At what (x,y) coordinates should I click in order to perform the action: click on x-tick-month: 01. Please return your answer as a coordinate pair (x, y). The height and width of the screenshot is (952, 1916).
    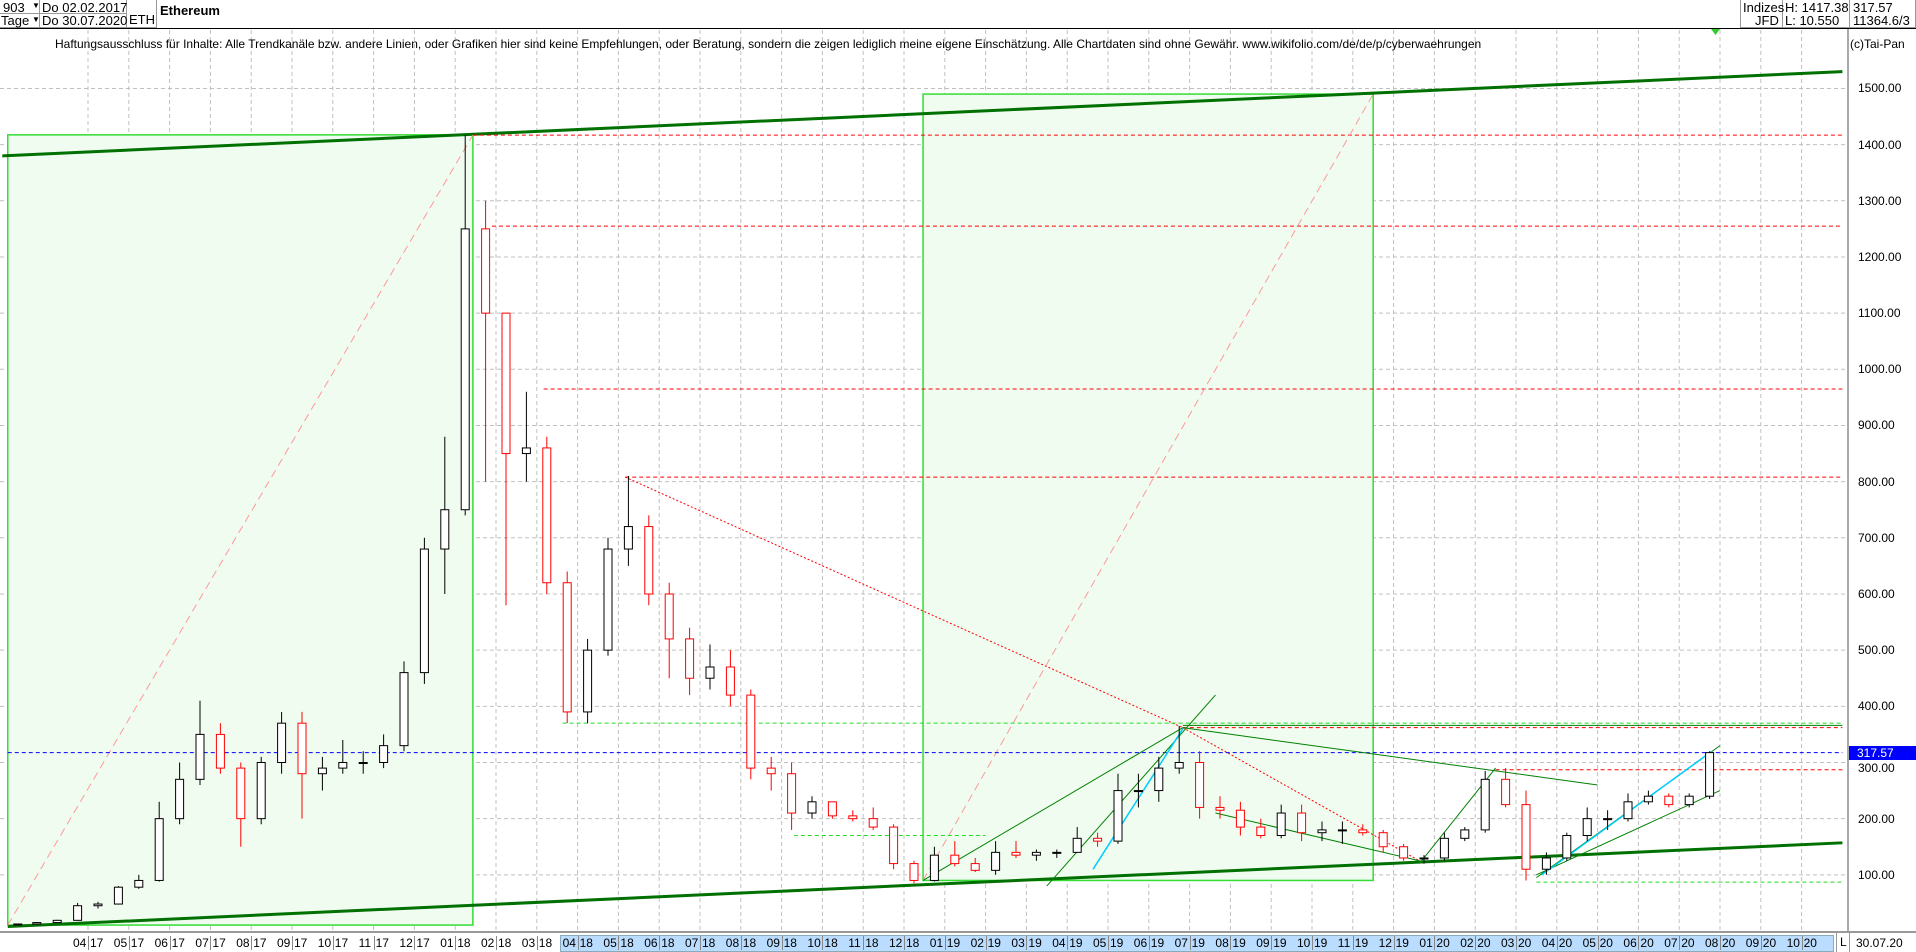
    Looking at the image, I should click on (447, 943).